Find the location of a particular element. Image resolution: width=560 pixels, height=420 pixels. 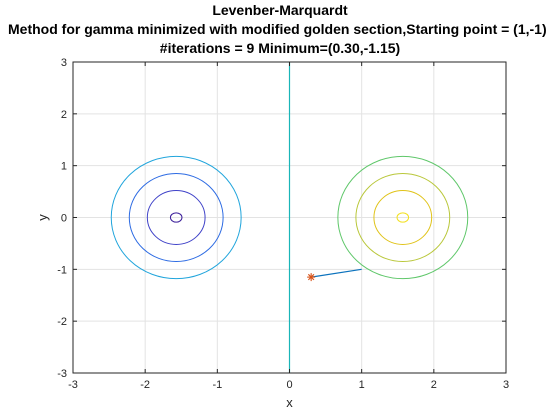

y-tick-label: 2 is located at coordinates (64, 115).